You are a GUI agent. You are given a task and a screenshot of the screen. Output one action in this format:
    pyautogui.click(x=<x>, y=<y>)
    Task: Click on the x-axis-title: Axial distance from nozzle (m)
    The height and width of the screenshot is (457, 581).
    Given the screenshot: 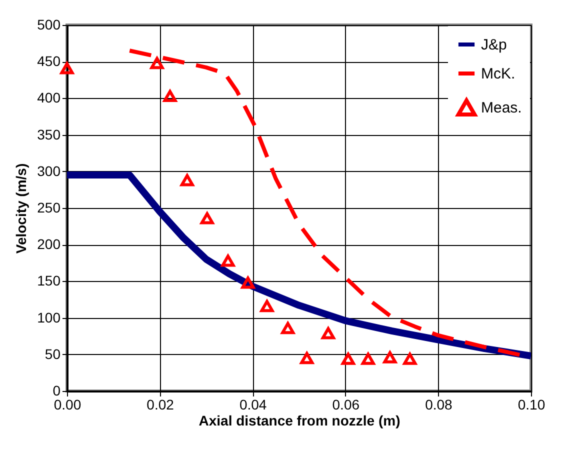 What is the action you would take?
    pyautogui.click(x=299, y=420)
    